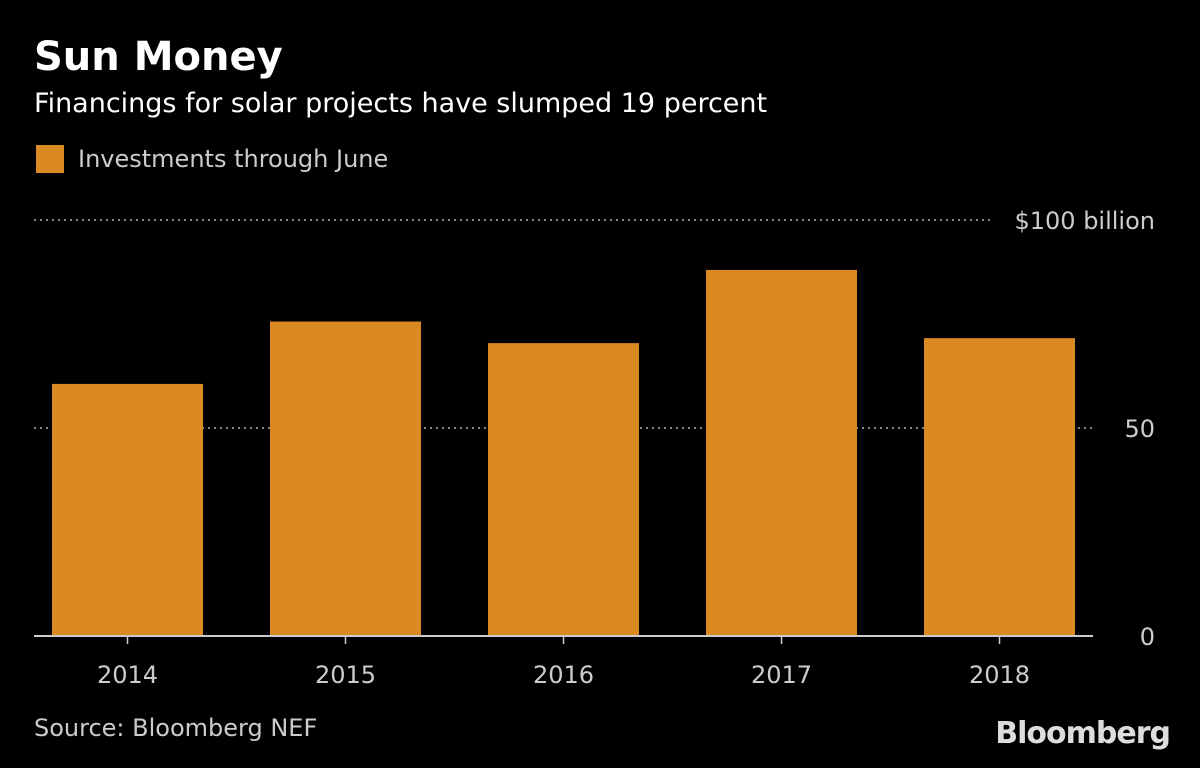  I want to click on bar-2016, so click(563, 489).